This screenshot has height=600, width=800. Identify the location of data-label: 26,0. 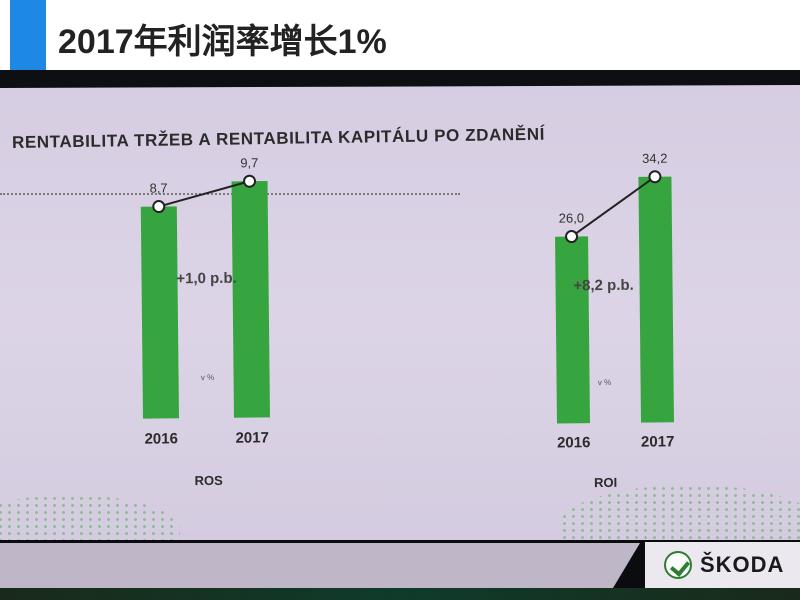
(571, 217).